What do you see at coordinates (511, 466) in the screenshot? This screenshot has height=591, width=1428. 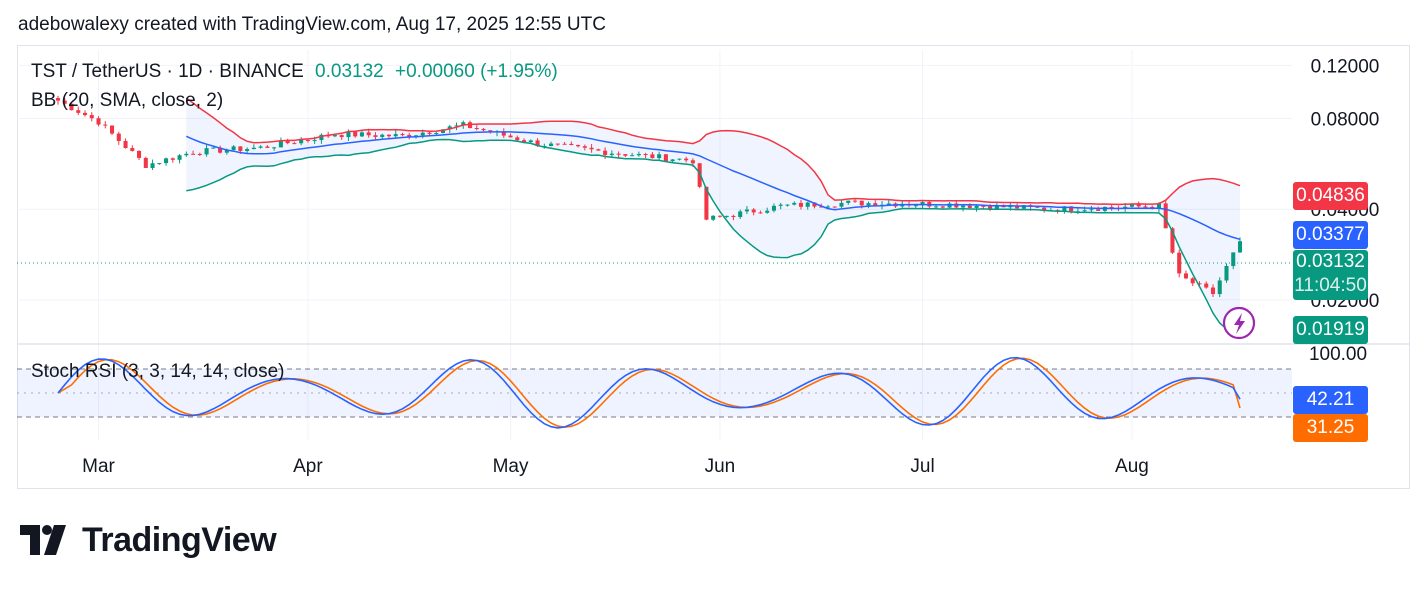 I see `x-tick-label: May` at bounding box center [511, 466].